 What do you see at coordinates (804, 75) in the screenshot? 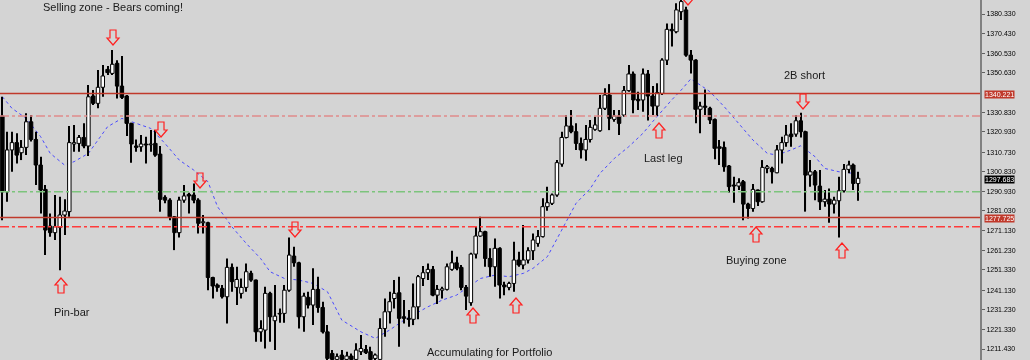
I see `annotation: 2B short` at bounding box center [804, 75].